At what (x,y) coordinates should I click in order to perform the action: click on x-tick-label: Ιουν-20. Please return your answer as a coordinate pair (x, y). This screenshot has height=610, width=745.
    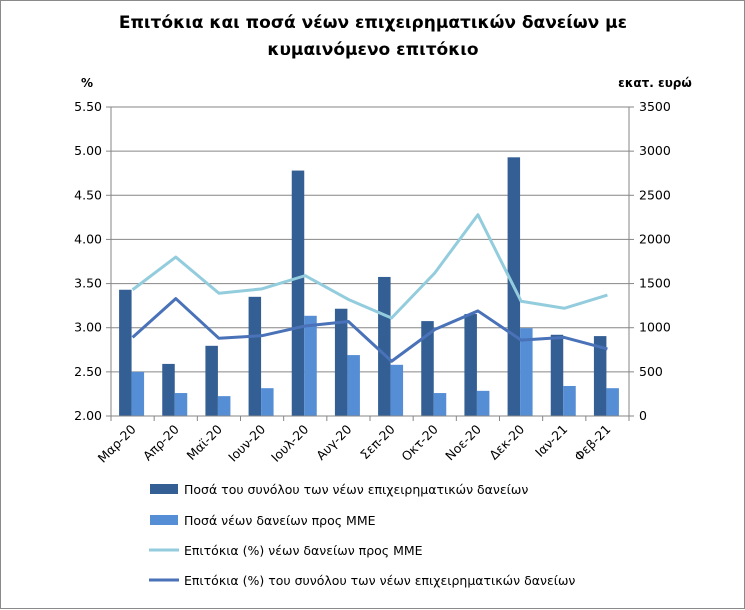
    Looking at the image, I should click on (246, 442).